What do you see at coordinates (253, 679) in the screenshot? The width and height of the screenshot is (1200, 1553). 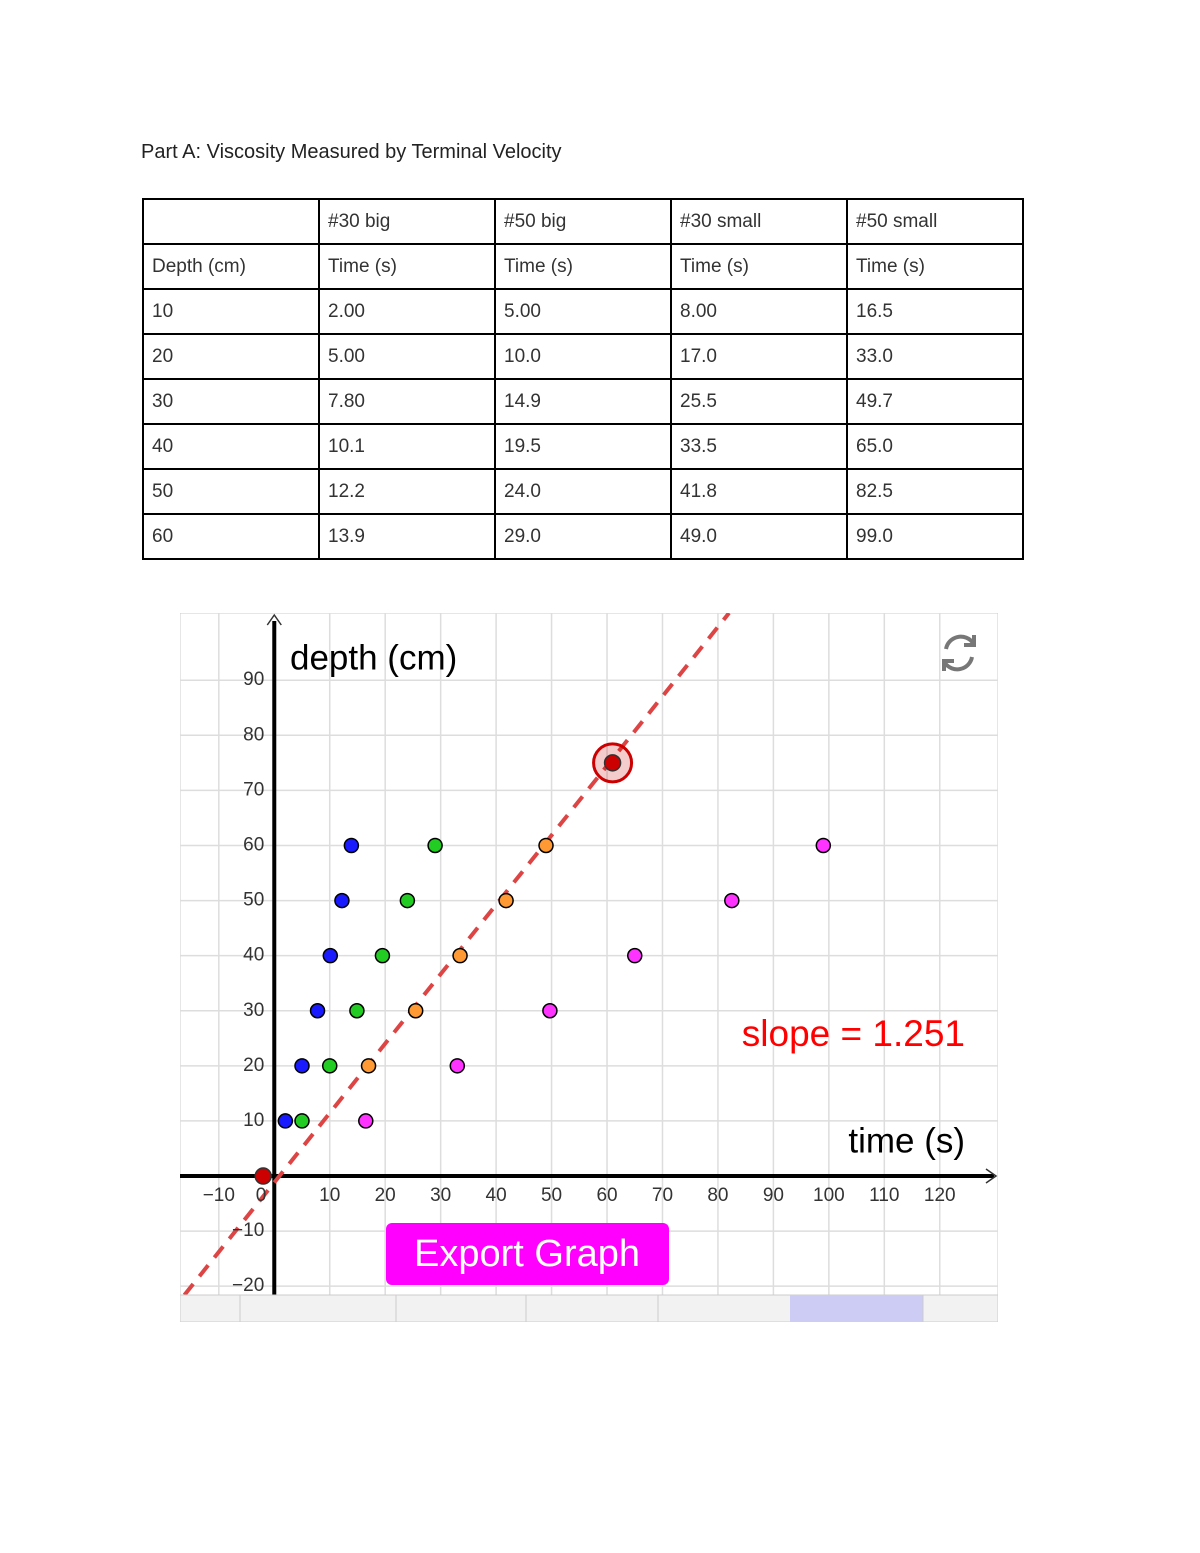 I see `y-tick-label: 90` at bounding box center [253, 679].